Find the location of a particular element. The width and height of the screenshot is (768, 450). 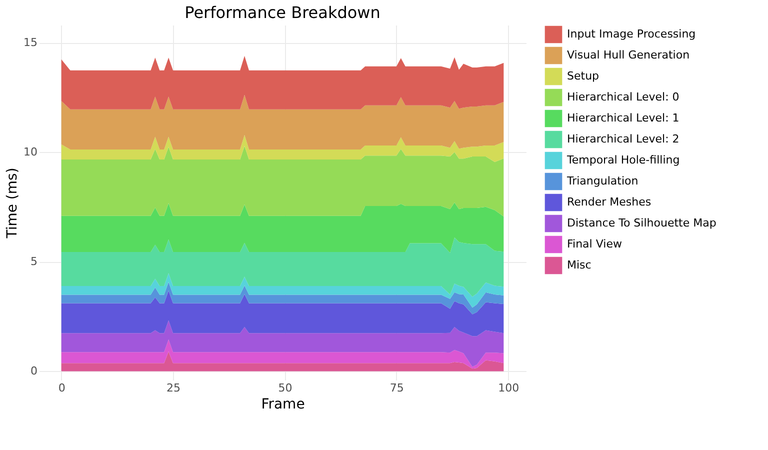

legend-label: Setup is located at coordinates (583, 76).